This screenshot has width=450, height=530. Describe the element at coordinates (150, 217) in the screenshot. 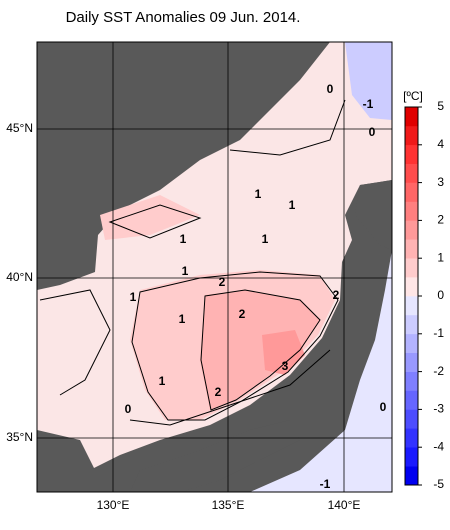

I see `north-warm` at that location.